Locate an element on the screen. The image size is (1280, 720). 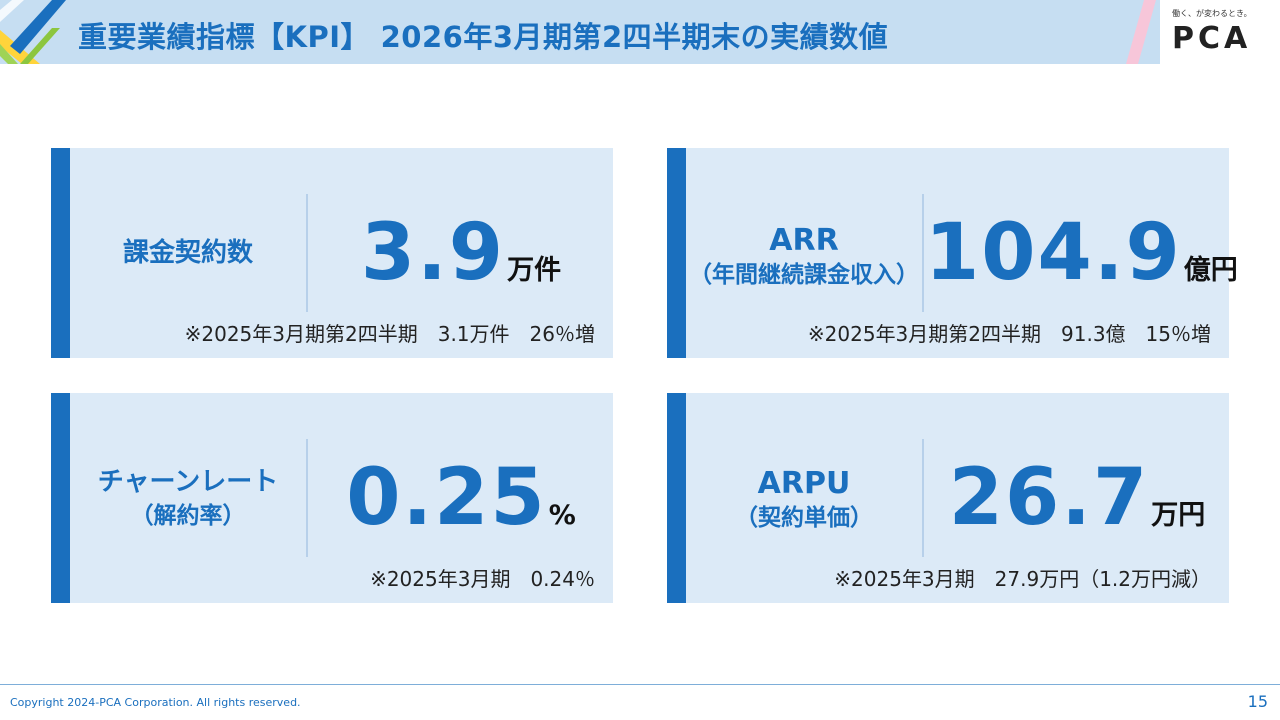
kpi-comparison-note: ※2025年3月期第2四半期 91.3億 15％増 is located at coordinates (1009, 334).